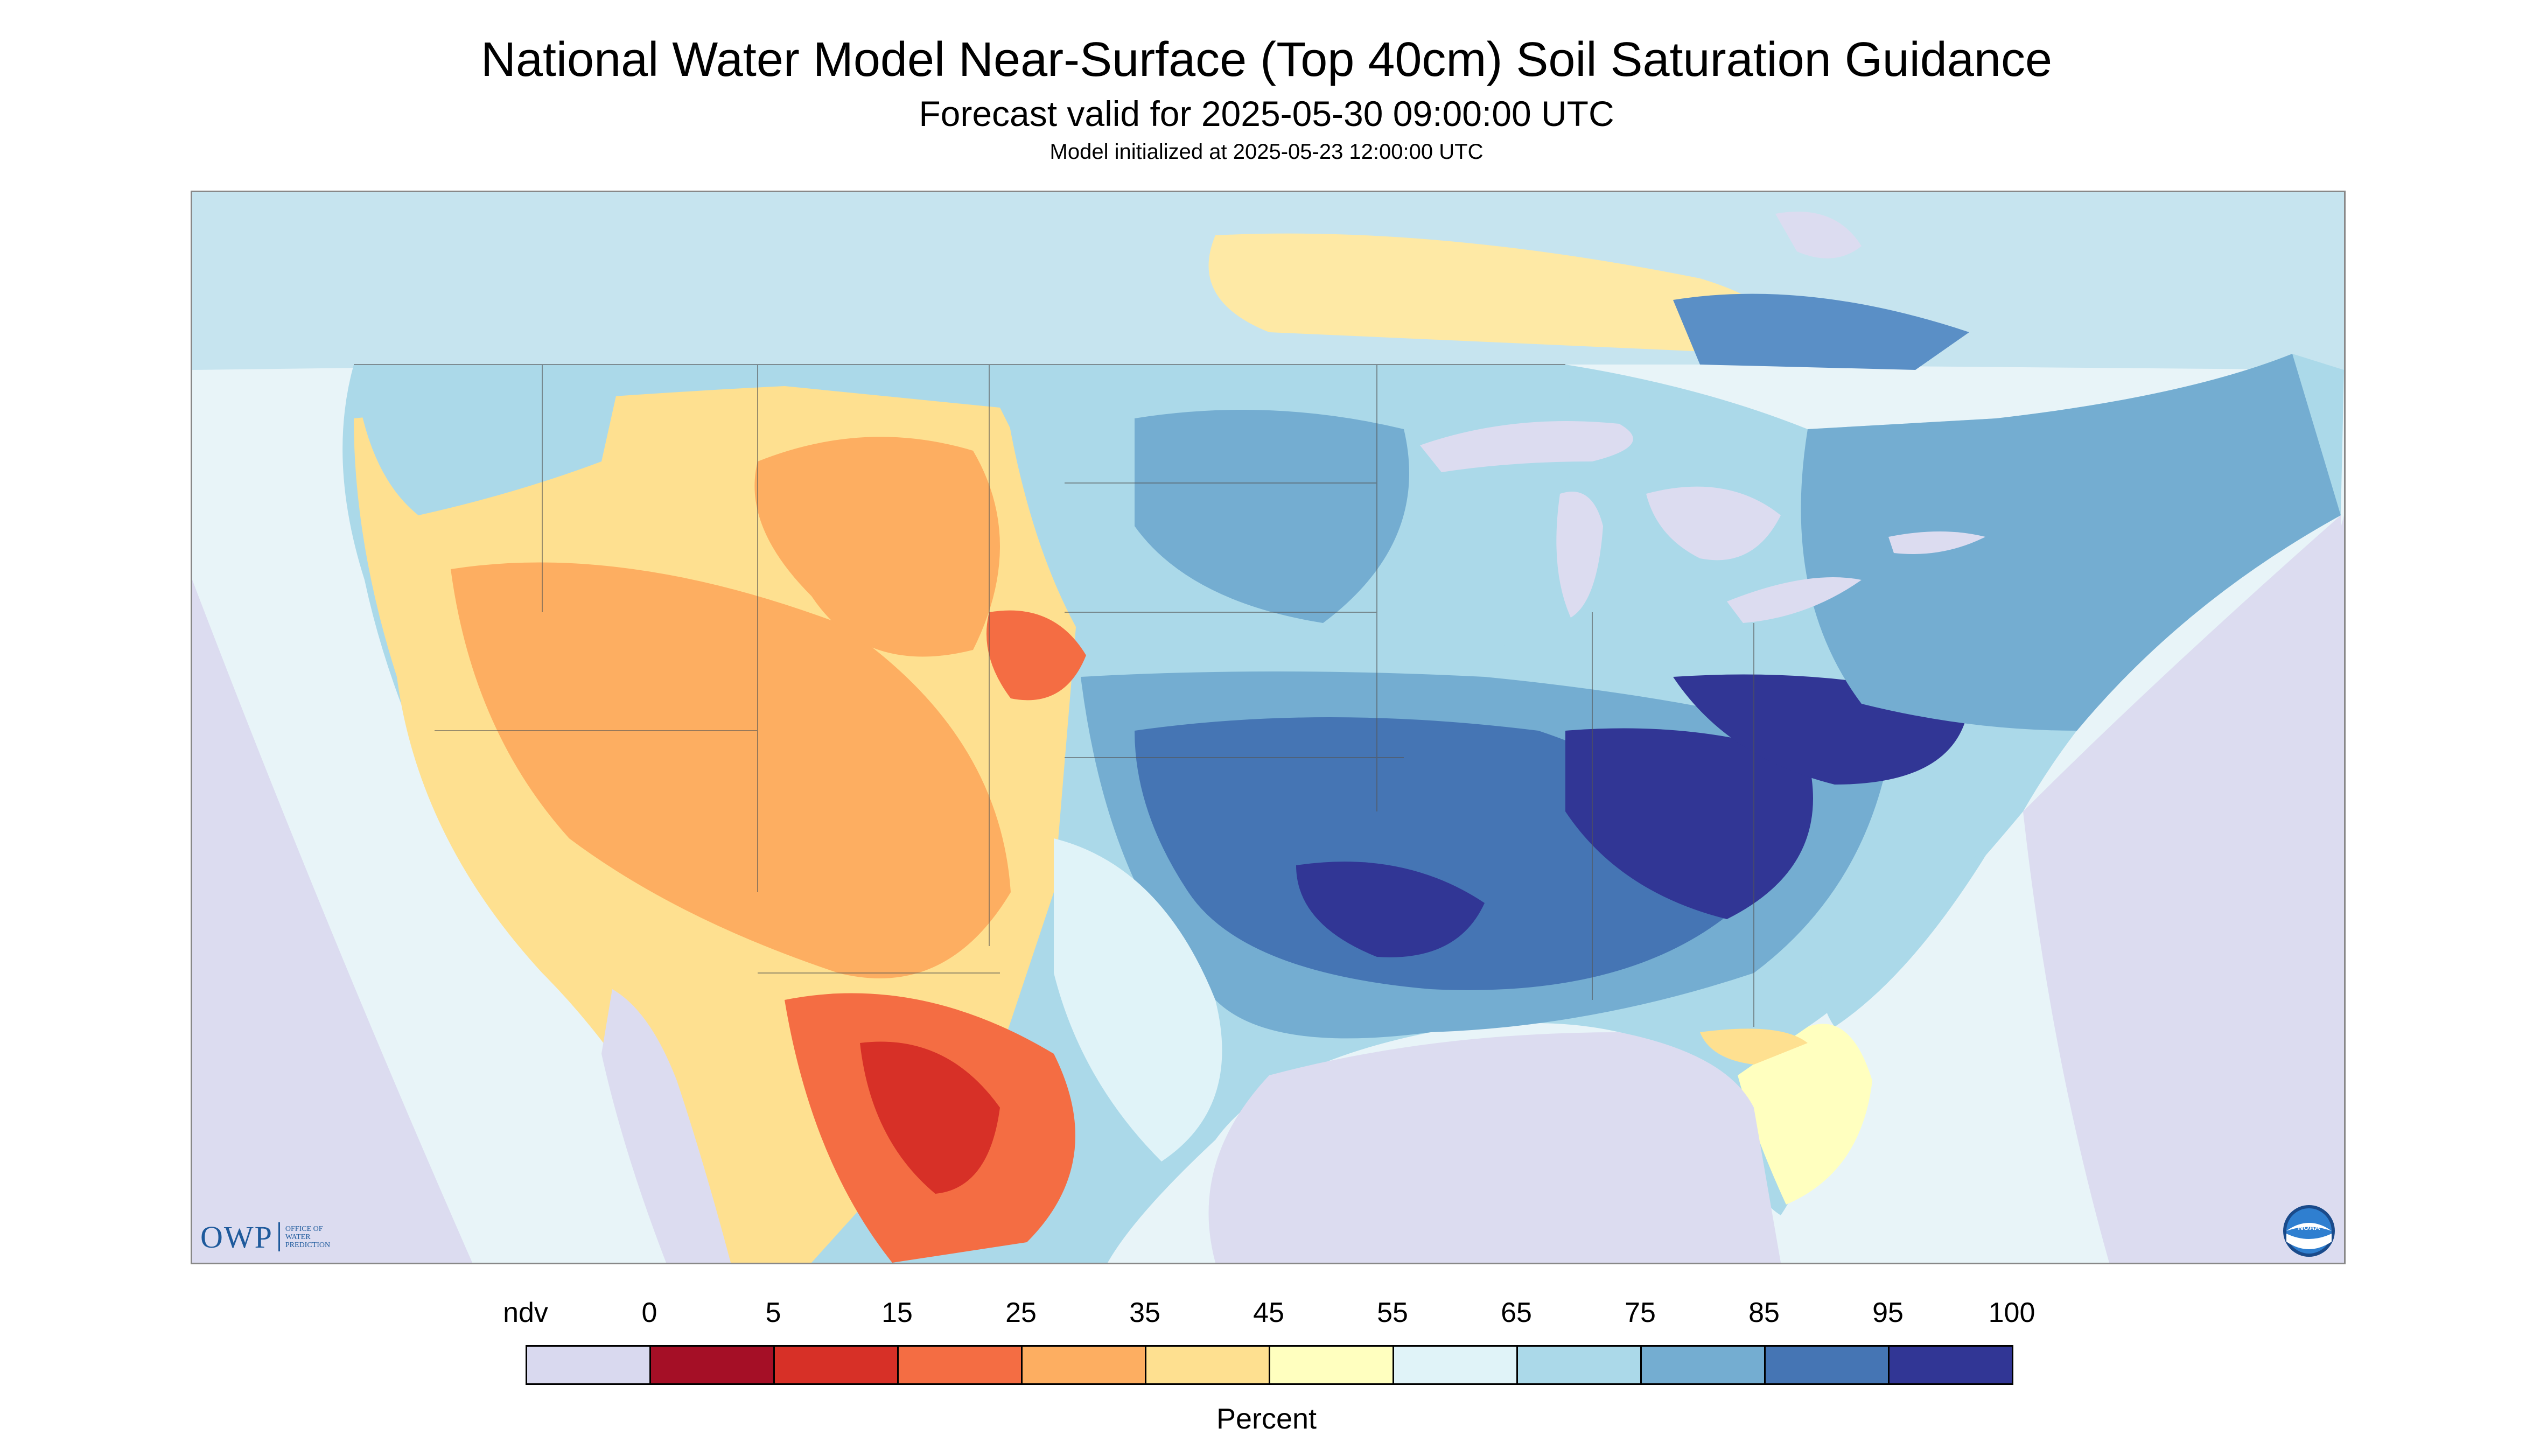 The height and width of the screenshot is (1456, 2533). What do you see at coordinates (666, 1126) in the screenshot?
I see `gulf-of-california` at bounding box center [666, 1126].